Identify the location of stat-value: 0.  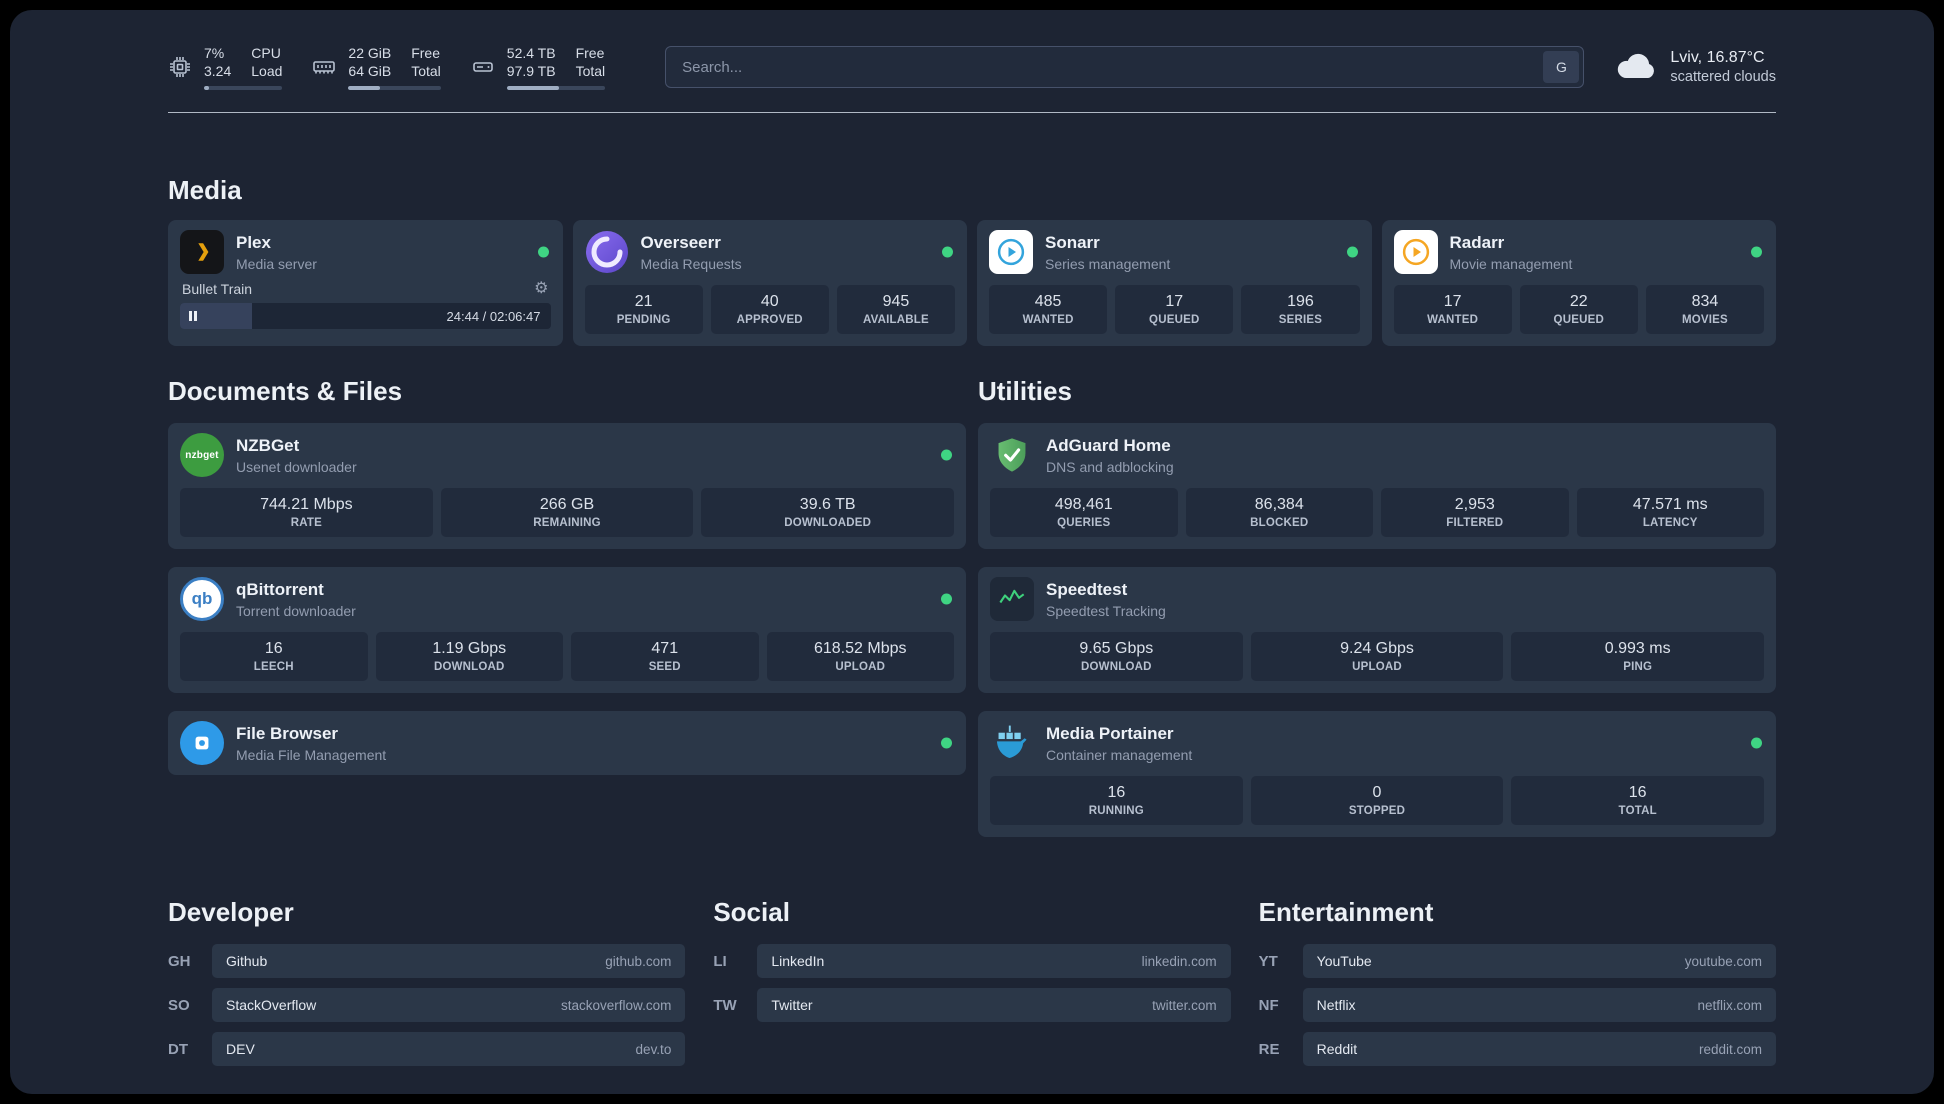
(1377, 793).